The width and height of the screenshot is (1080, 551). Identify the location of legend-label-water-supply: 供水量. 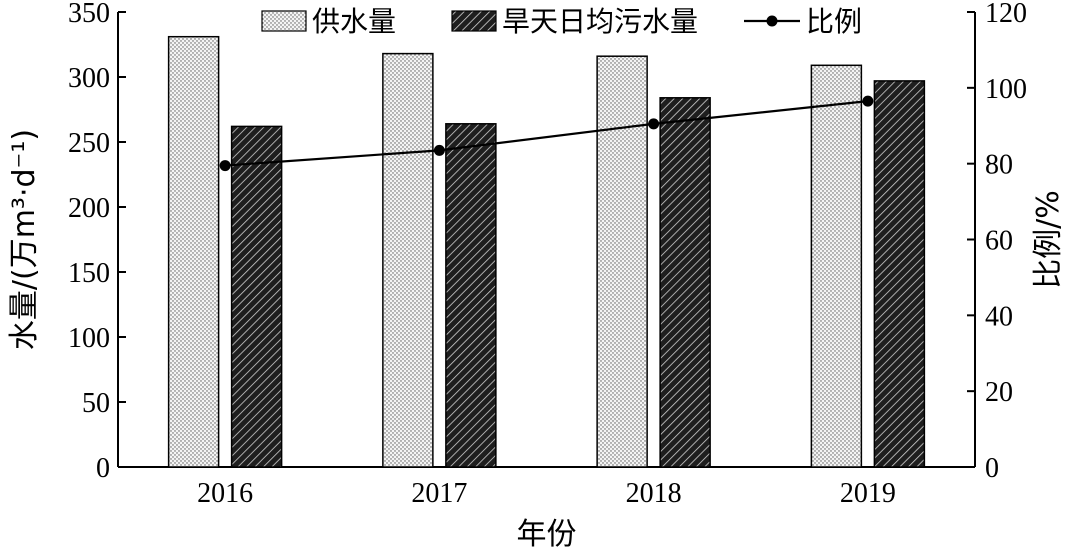
(354, 21).